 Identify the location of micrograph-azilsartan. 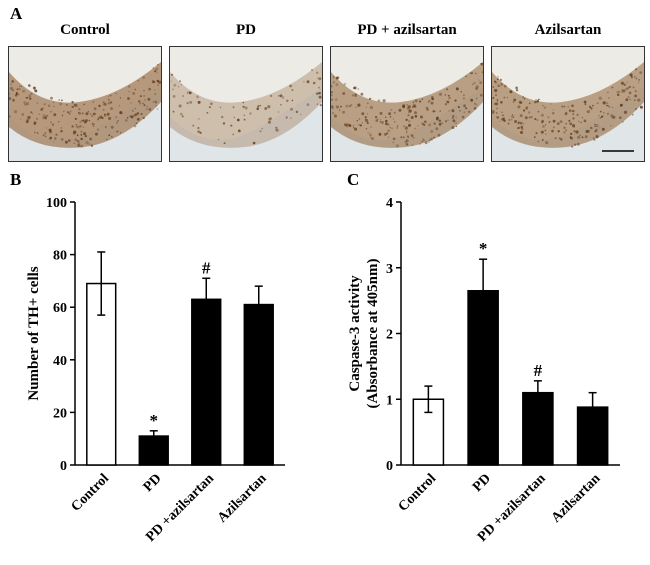
(568, 104).